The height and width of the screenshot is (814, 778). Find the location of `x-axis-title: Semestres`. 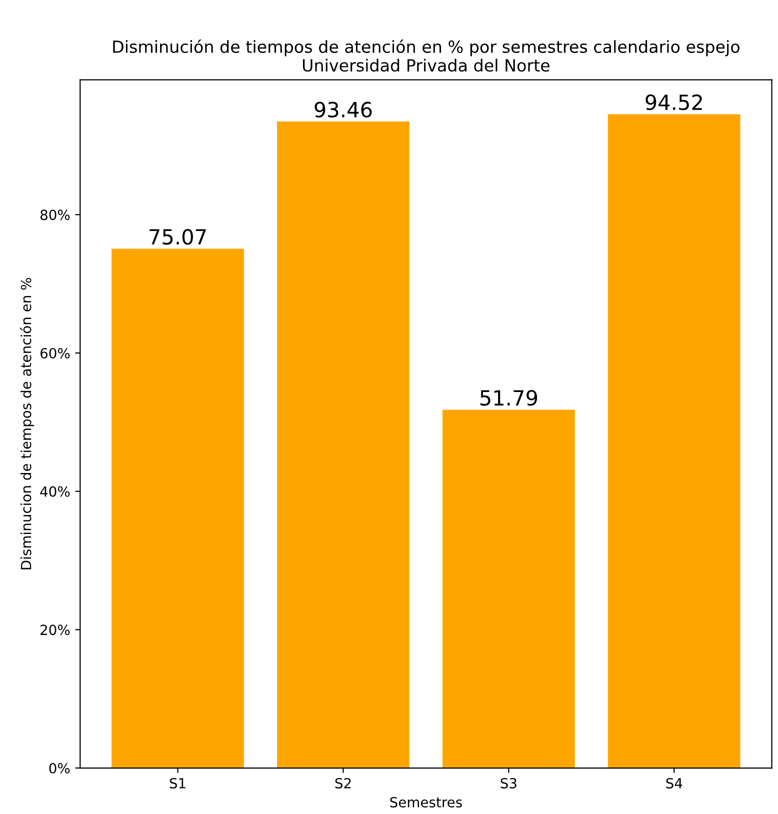

x-axis-title: Semestres is located at coordinates (426, 802).